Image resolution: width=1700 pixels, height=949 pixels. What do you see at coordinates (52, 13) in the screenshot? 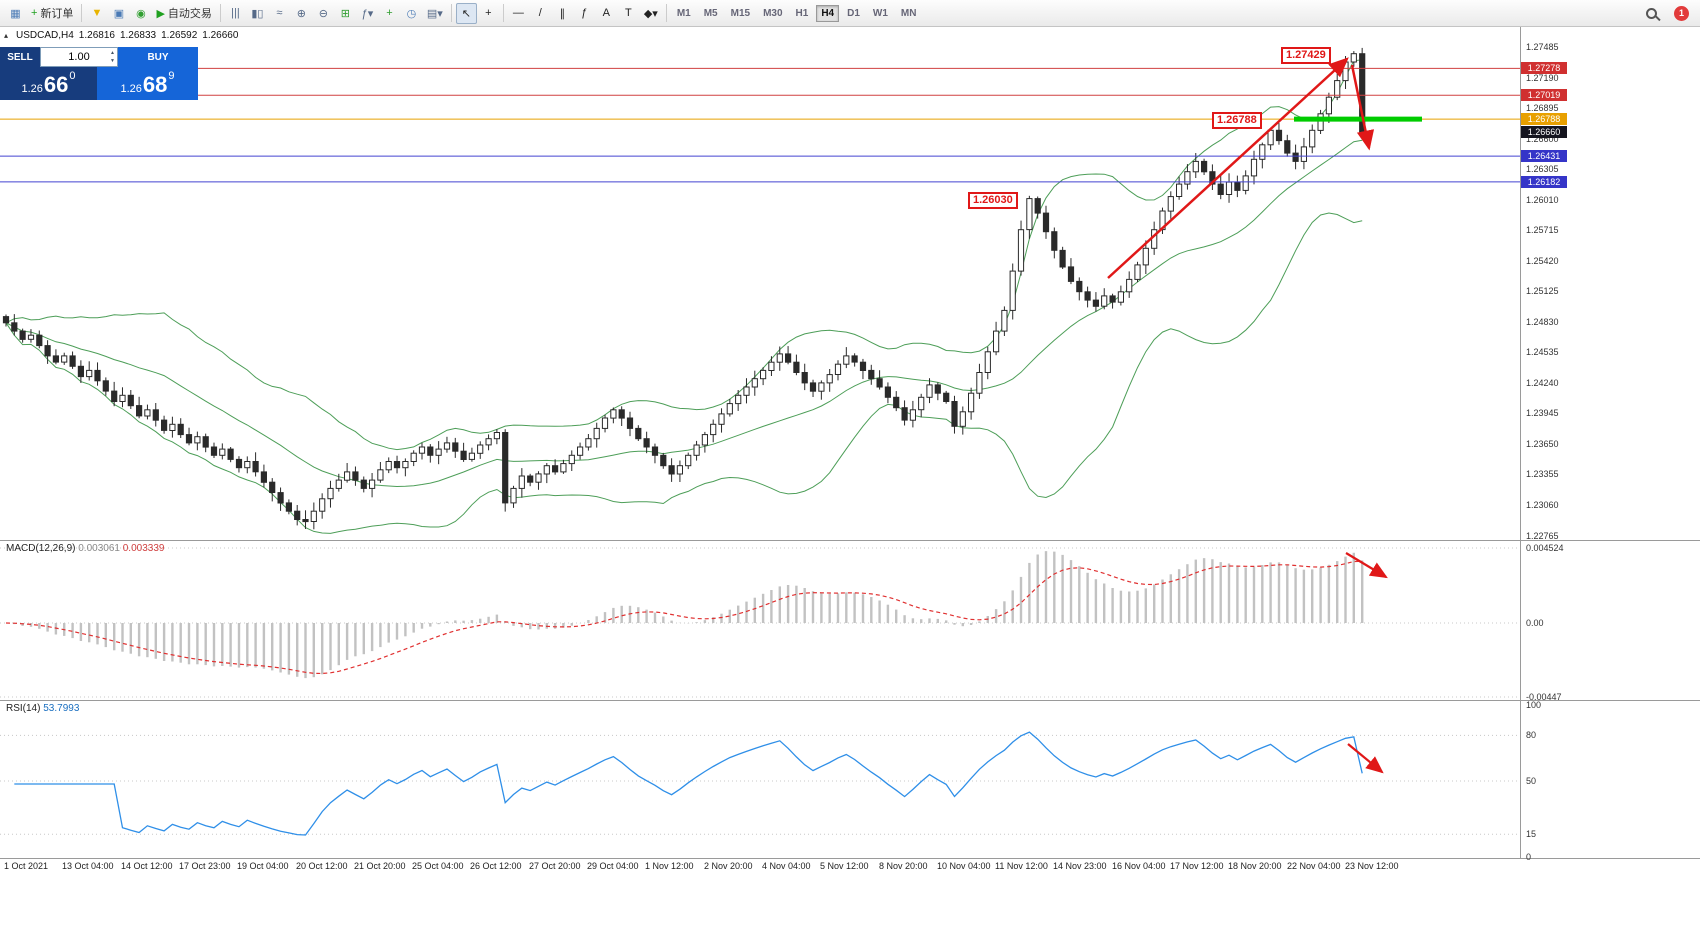
I see `new-order-button: + 新订单` at bounding box center [52, 13].